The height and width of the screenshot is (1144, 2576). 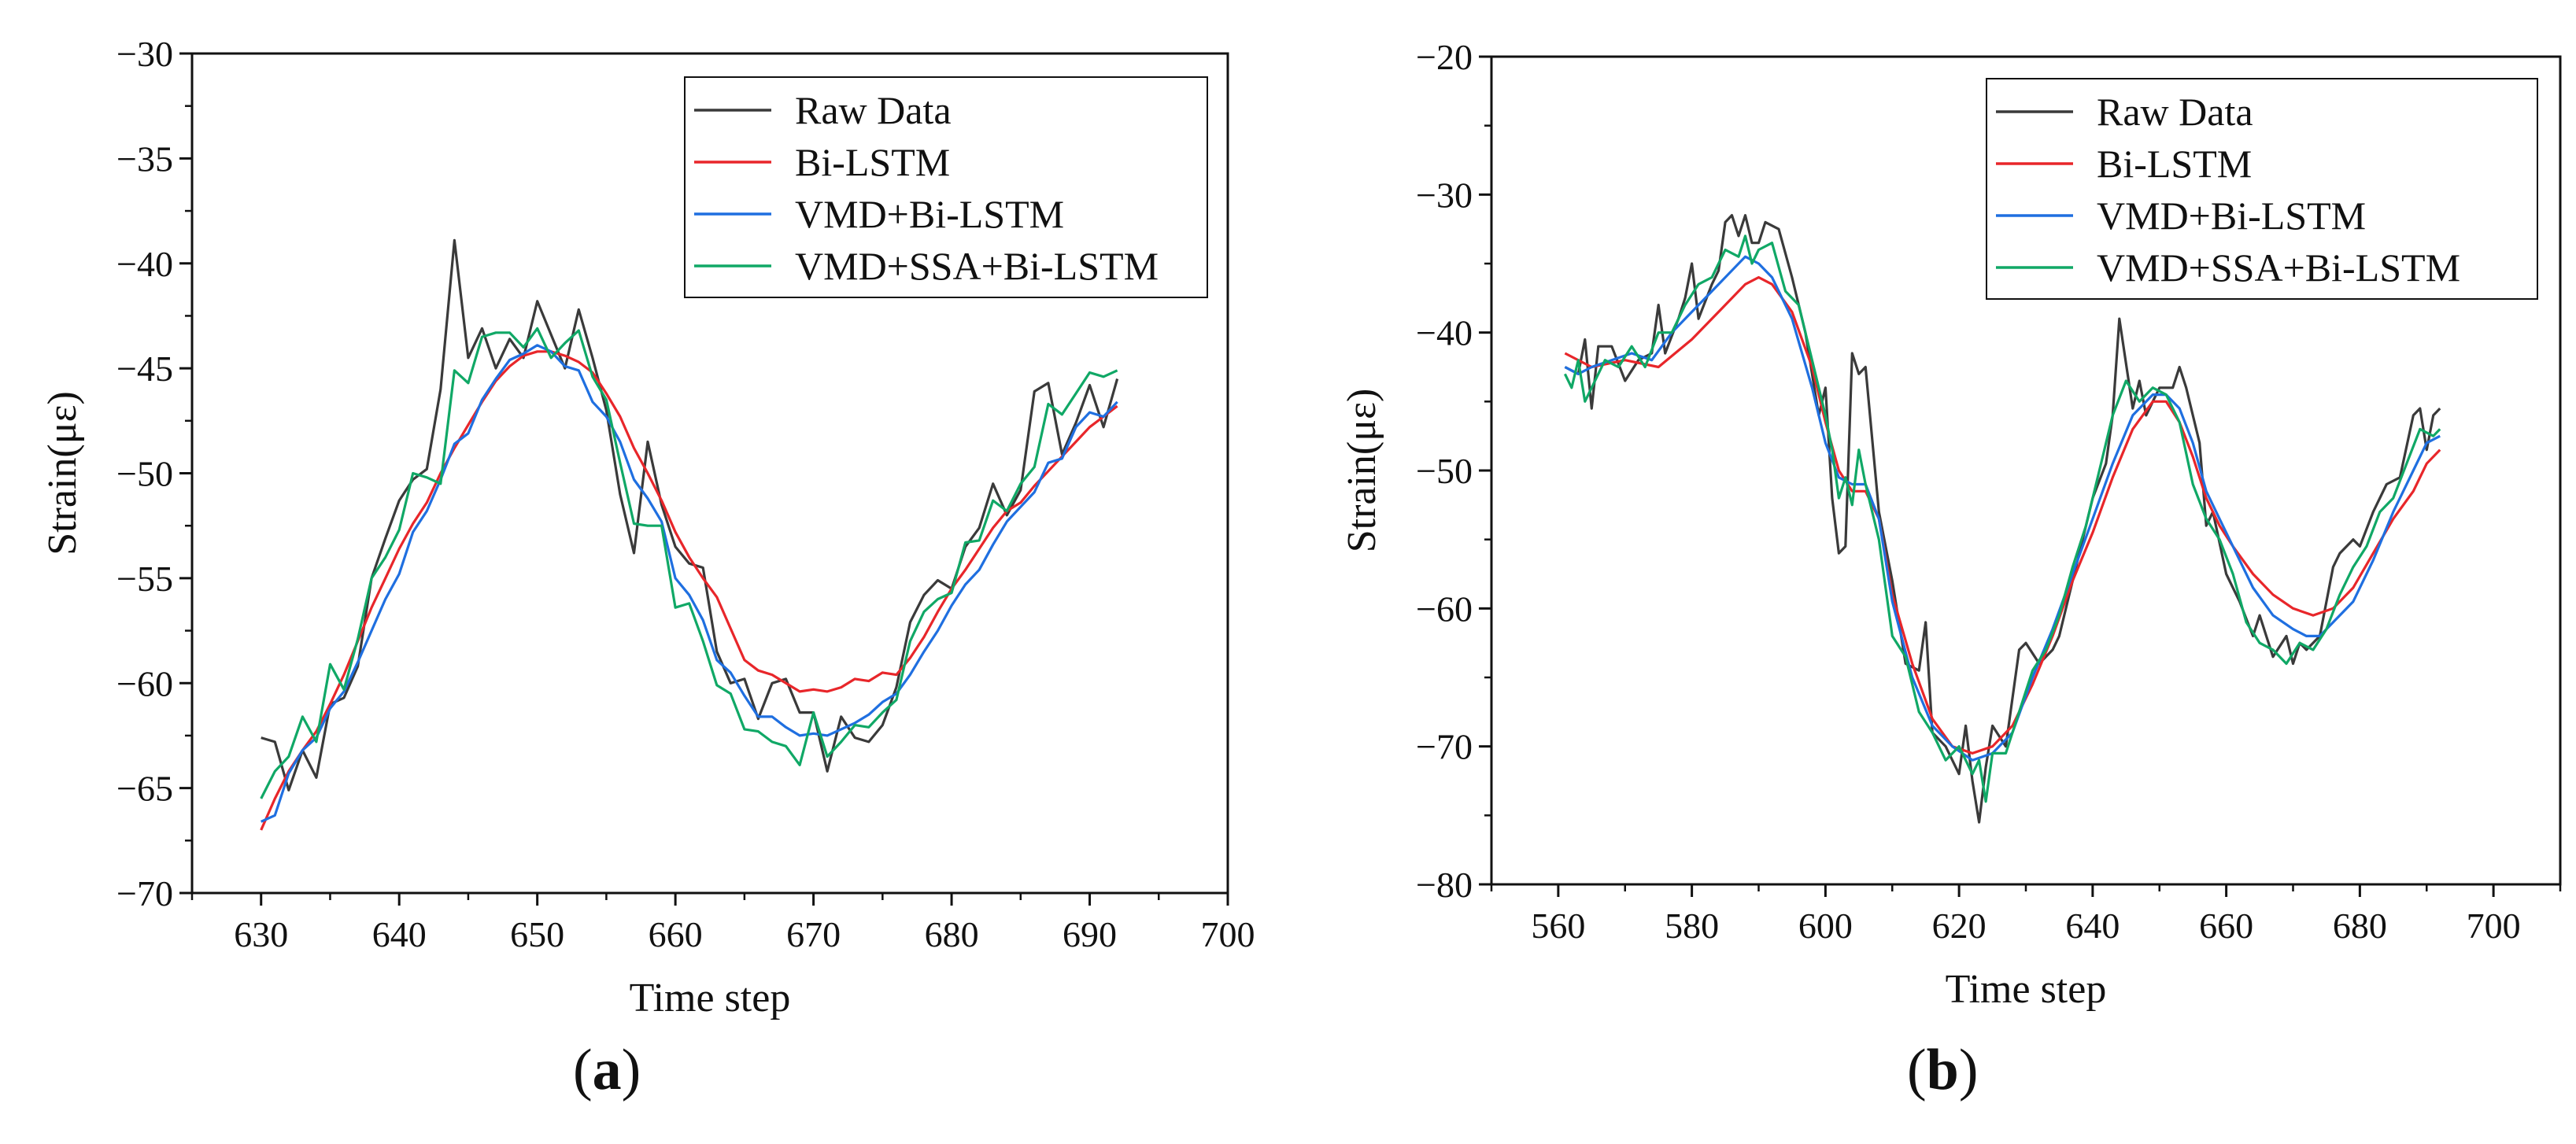 What do you see at coordinates (1444, 885) in the screenshot?
I see `y-tick-label: −80` at bounding box center [1444, 885].